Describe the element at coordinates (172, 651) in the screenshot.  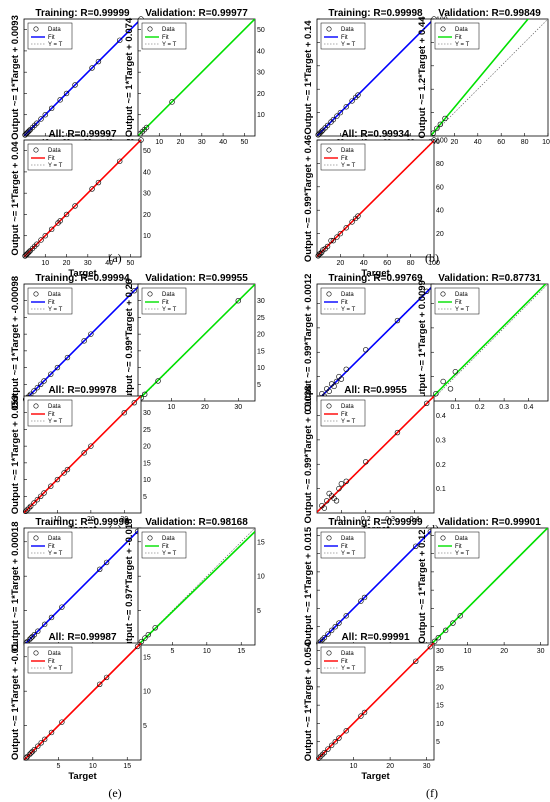
I see `x-tick-label: 5` at that location.